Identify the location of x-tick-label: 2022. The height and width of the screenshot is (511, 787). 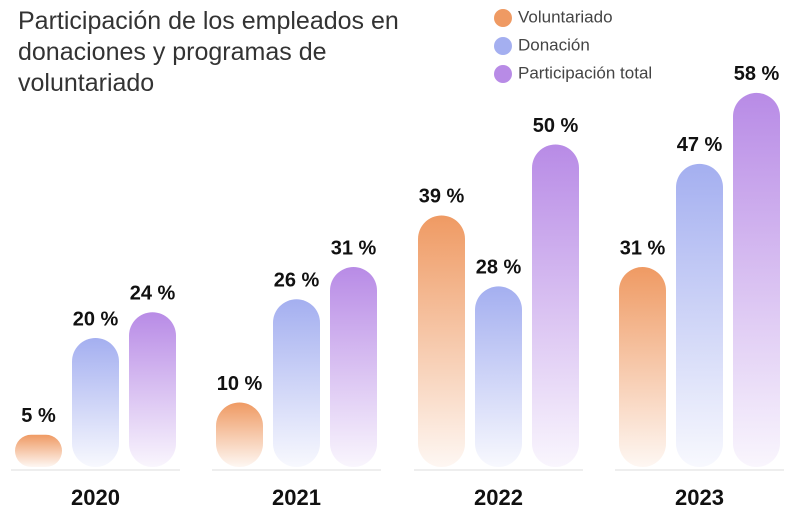
(498, 497).